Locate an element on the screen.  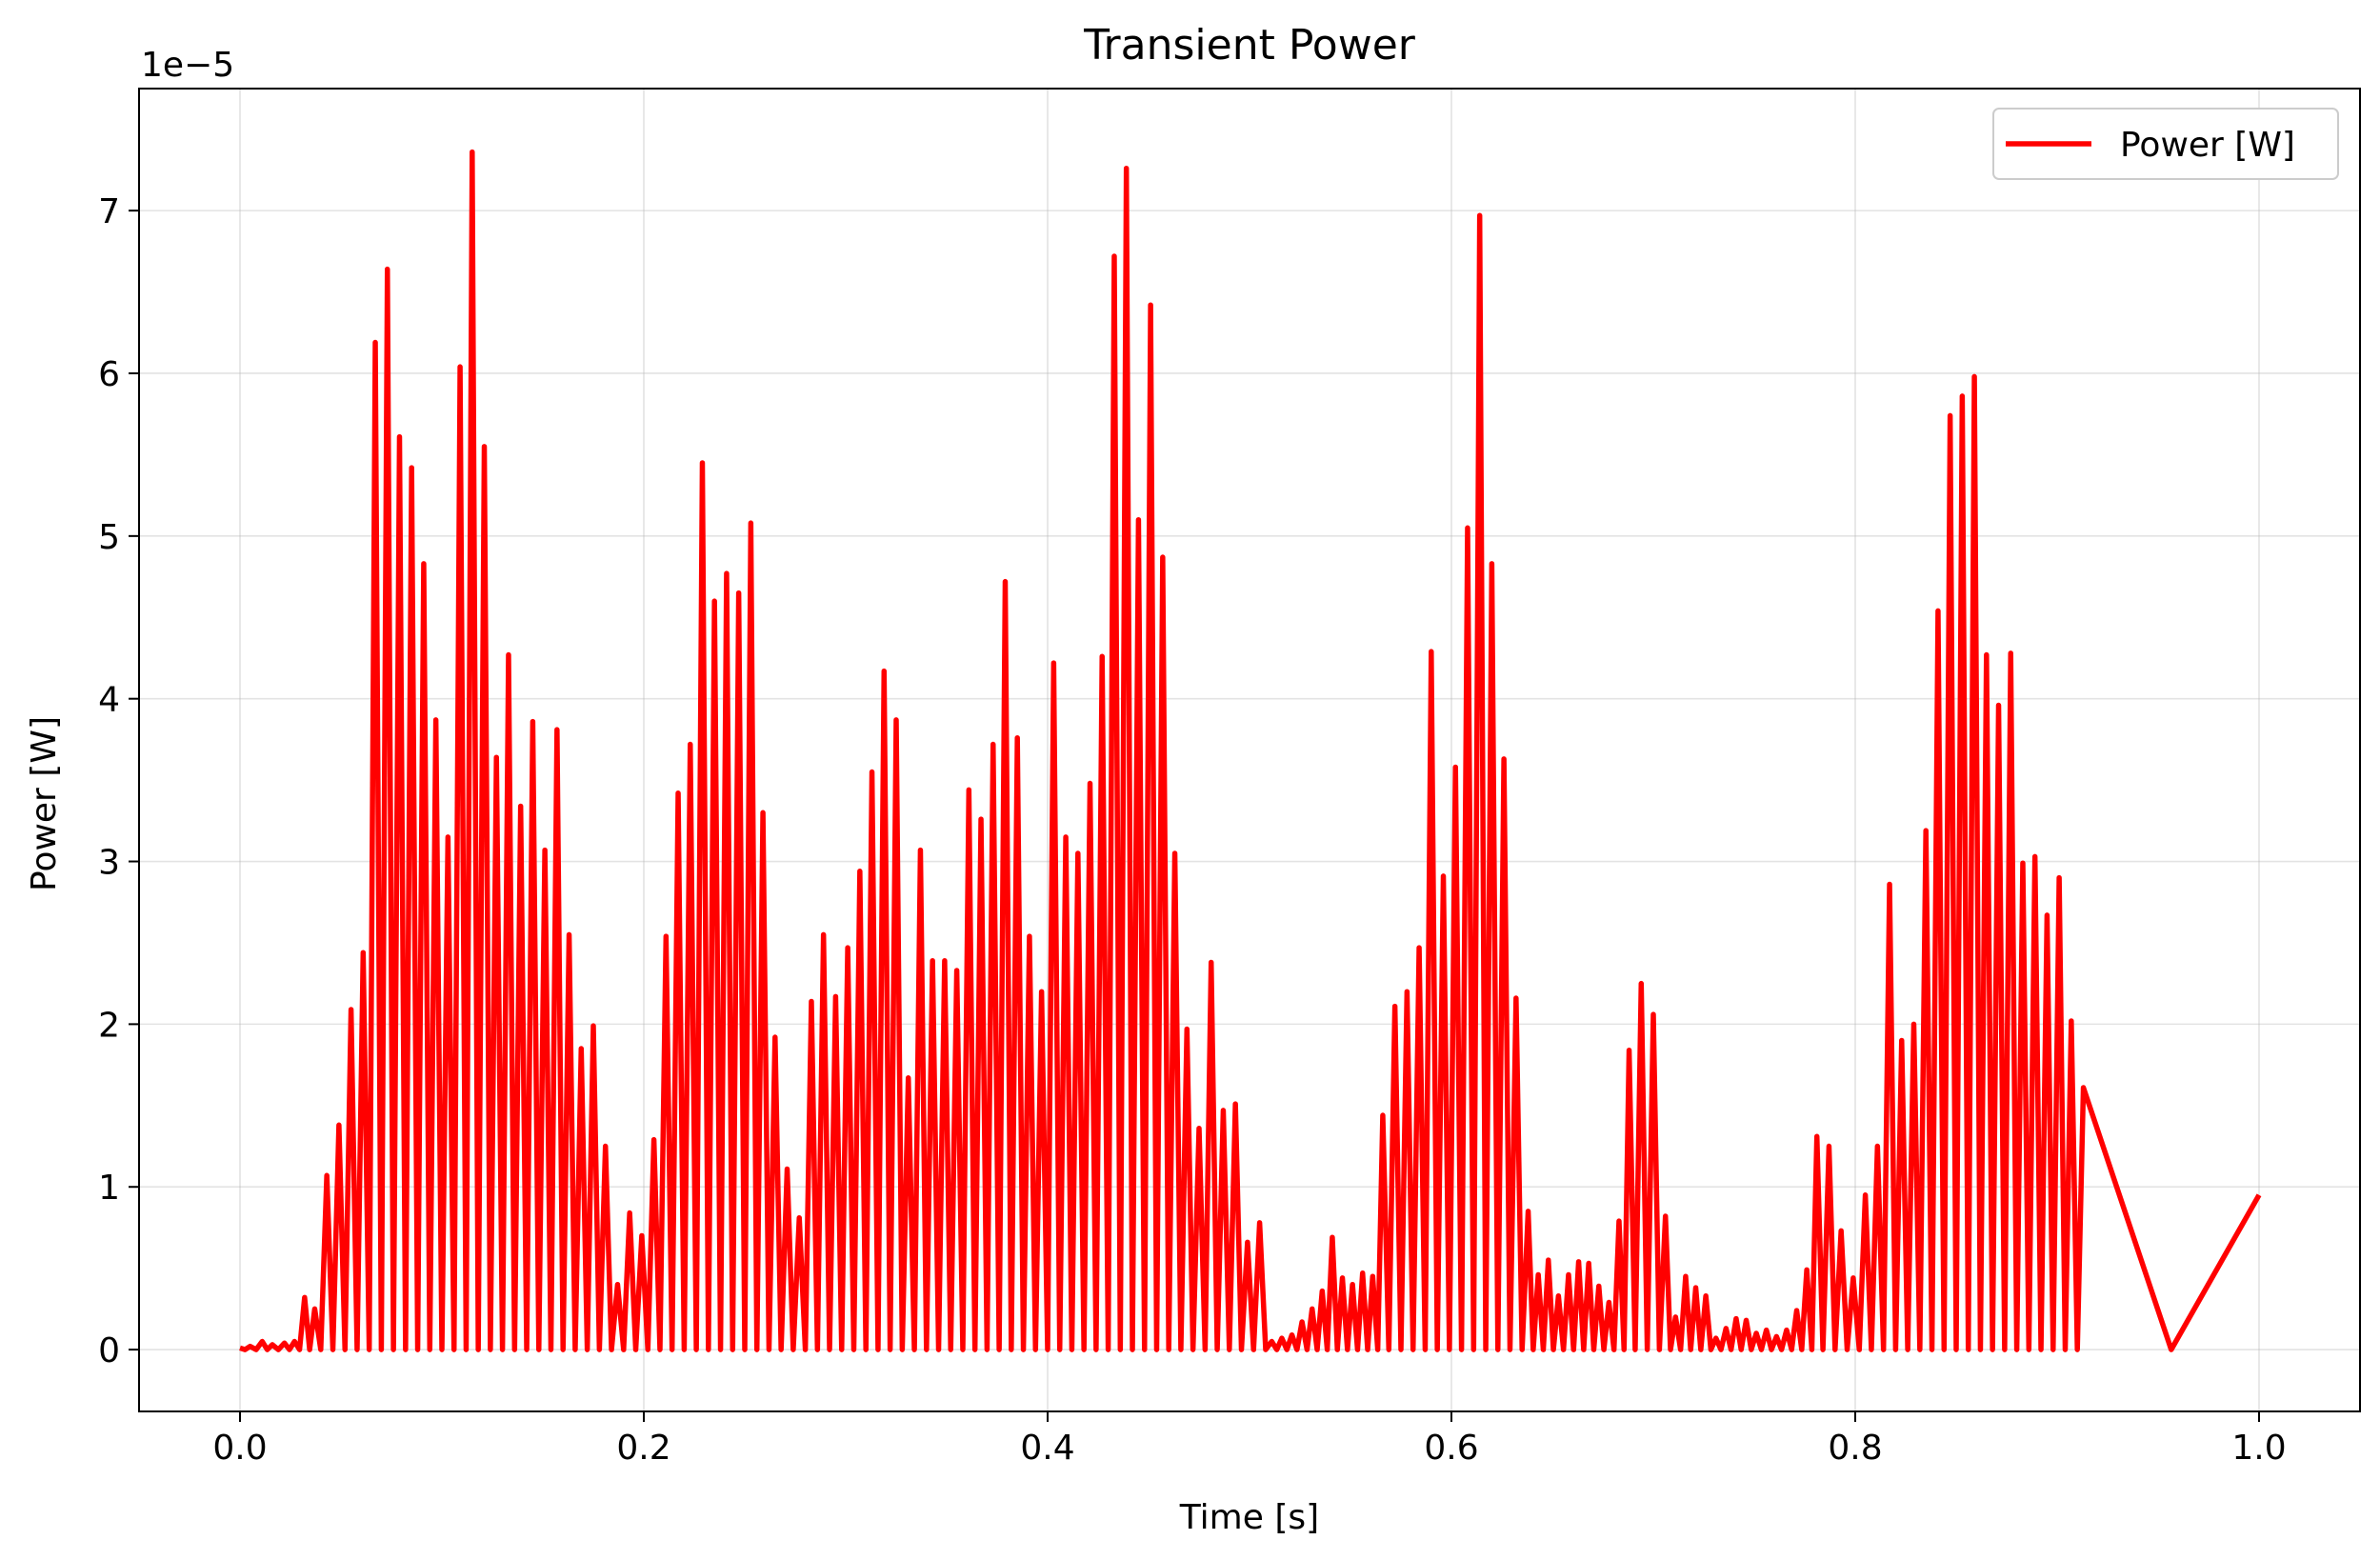
x-tick-label: 0.4 is located at coordinates (1047, 1448).